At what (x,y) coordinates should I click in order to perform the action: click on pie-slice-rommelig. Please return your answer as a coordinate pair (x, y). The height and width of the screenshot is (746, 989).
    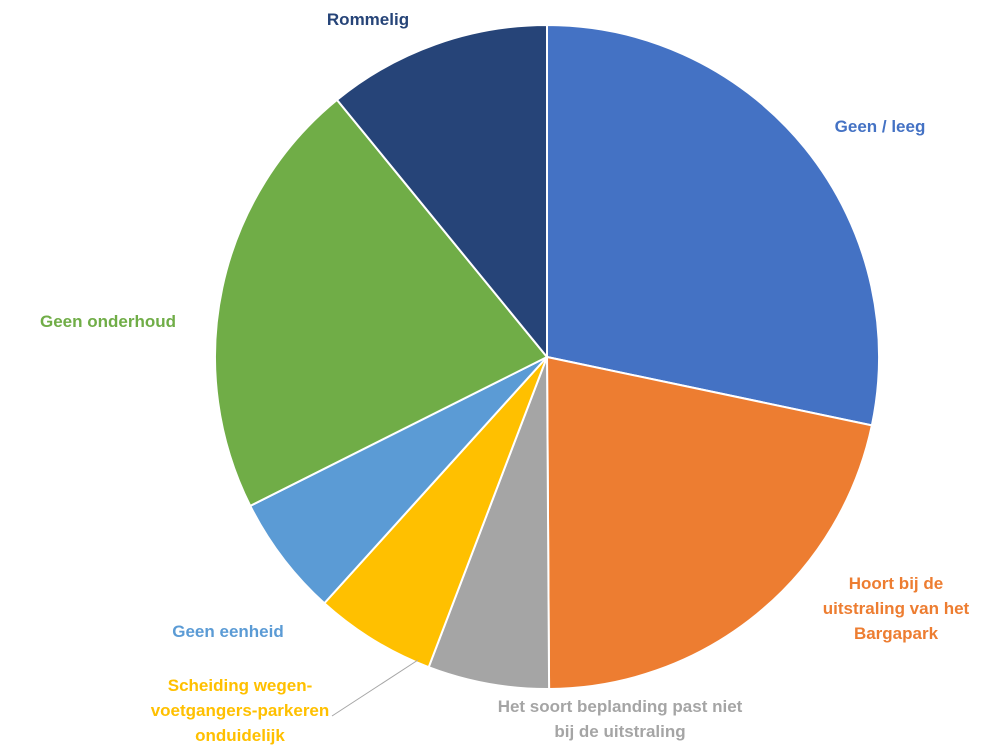
    Looking at the image, I should click on (441, 191).